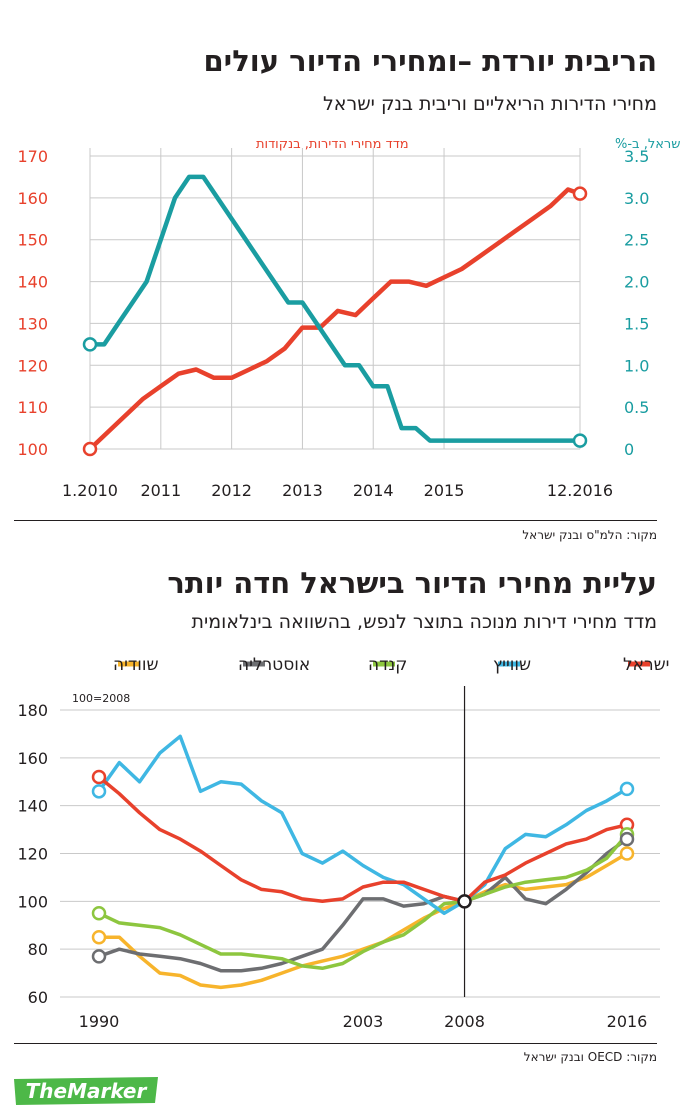  I want to click on chart1-divider, so click(335, 520).